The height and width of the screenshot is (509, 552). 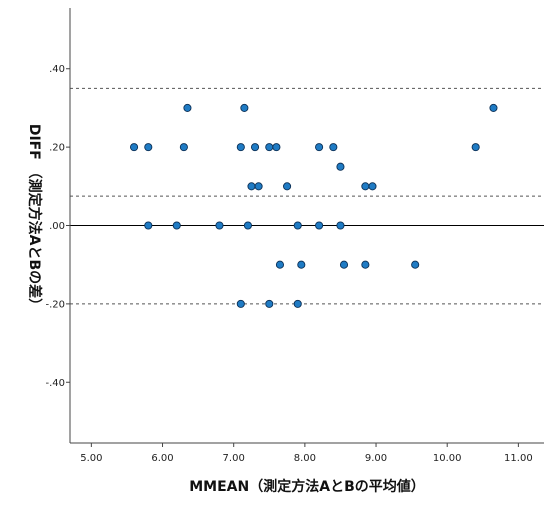 What do you see at coordinates (376, 458) in the screenshot?
I see `x-tick-label: 9.00` at bounding box center [376, 458].